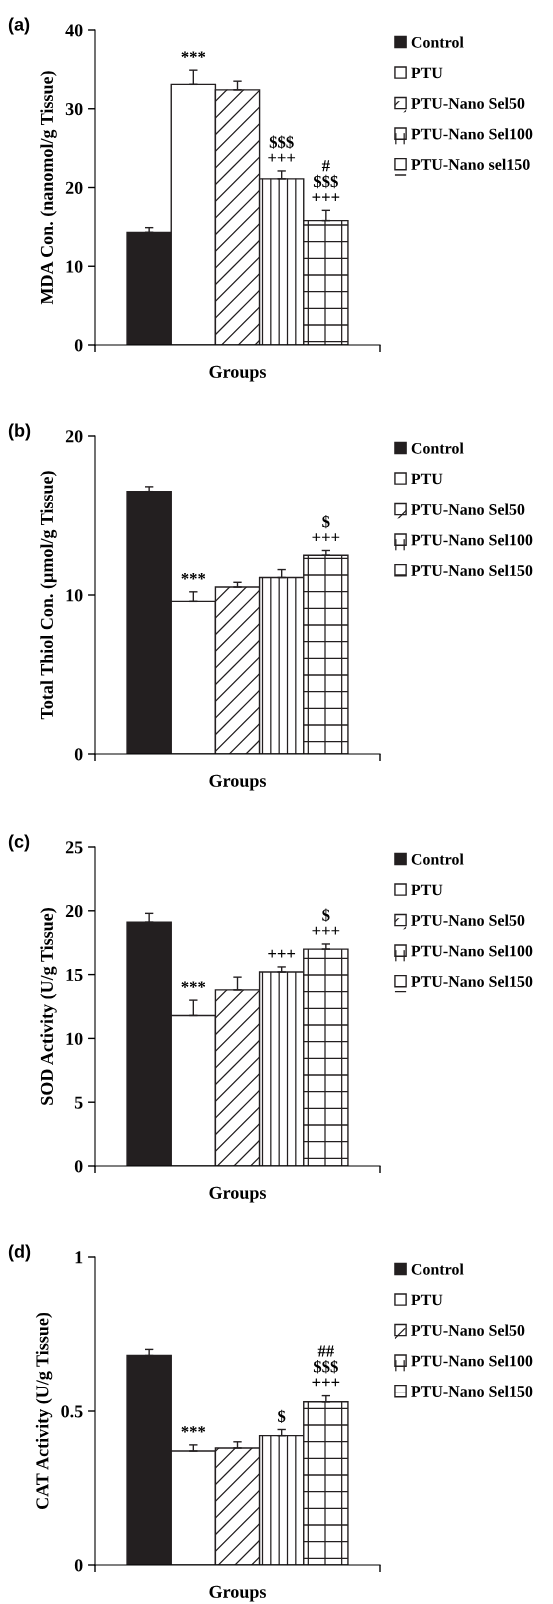 Image resolution: width=553 pixels, height=1604 pixels. I want to click on y-tick-label: 1, so click(79, 1257).